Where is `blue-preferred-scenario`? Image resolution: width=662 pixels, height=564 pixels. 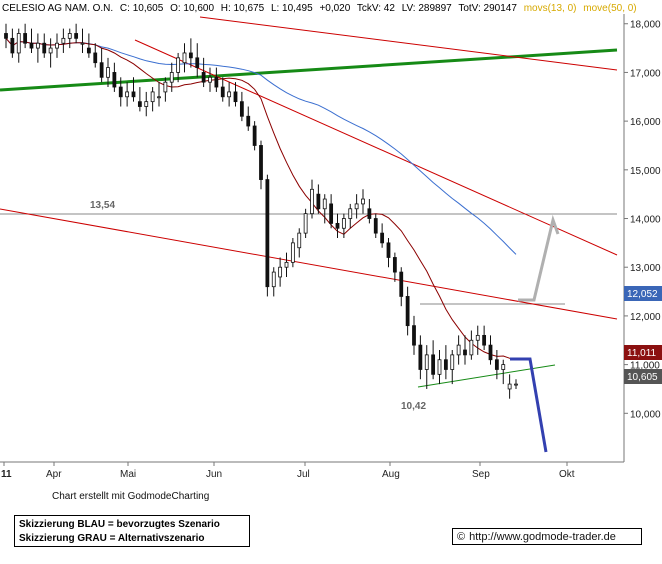
blue-preferred-scenario is located at coordinates (529, 405).